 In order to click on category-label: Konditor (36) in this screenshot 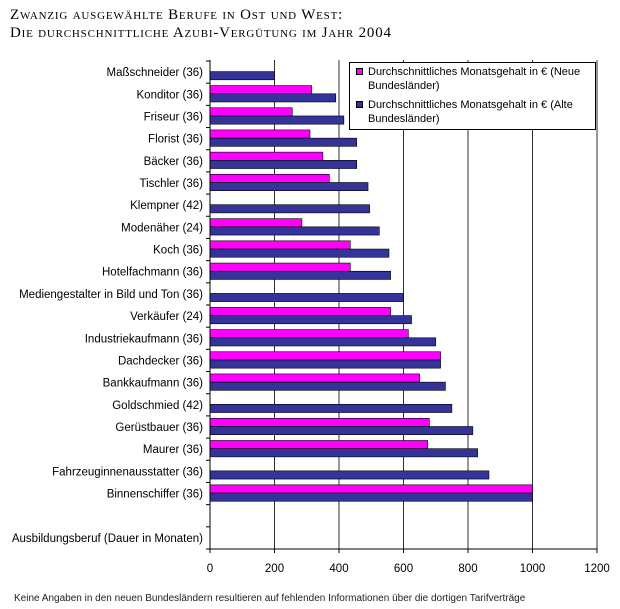, I will do `click(170, 95)`.